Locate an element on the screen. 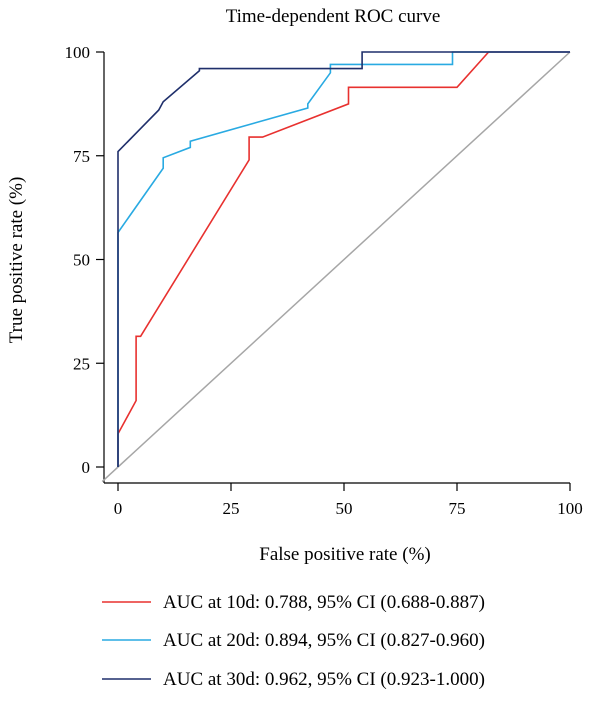 Image resolution: width=600 pixels, height=703 pixels. legend-item: AUC at 10d: 0.788, 95% CI (0.688-0.887) is located at coordinates (293, 602).